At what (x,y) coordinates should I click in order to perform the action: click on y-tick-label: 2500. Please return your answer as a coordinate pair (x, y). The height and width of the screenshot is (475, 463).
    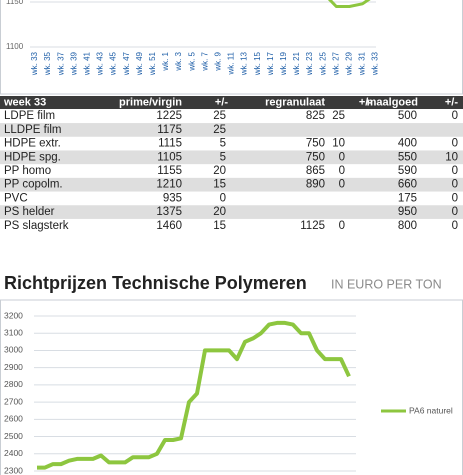
    Looking at the image, I should click on (13, 436).